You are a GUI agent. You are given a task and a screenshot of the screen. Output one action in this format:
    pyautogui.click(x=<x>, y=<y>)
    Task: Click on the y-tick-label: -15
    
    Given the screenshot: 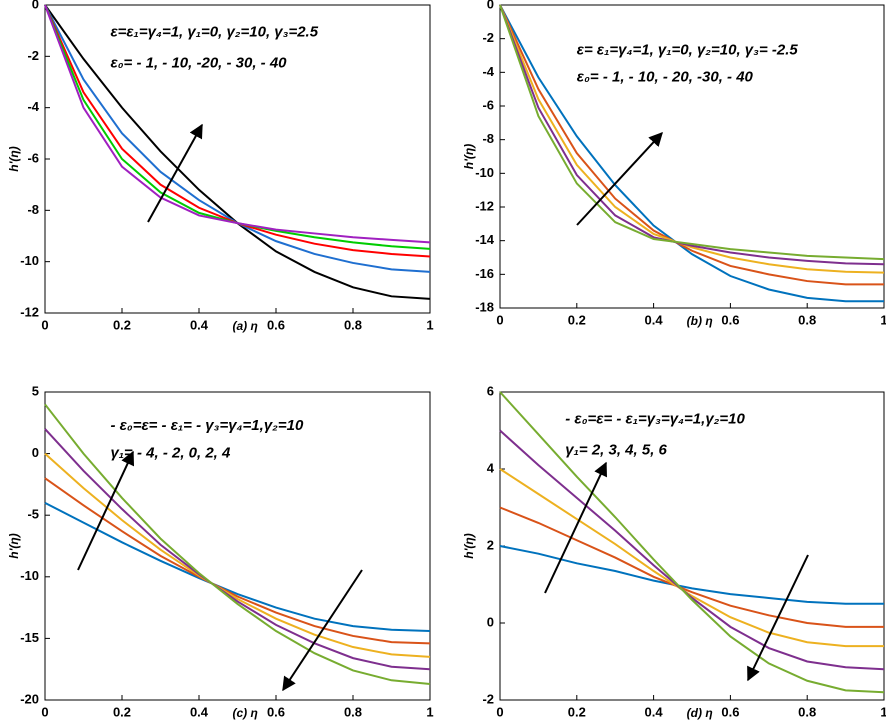 What is the action you would take?
    pyautogui.click(x=29, y=637)
    